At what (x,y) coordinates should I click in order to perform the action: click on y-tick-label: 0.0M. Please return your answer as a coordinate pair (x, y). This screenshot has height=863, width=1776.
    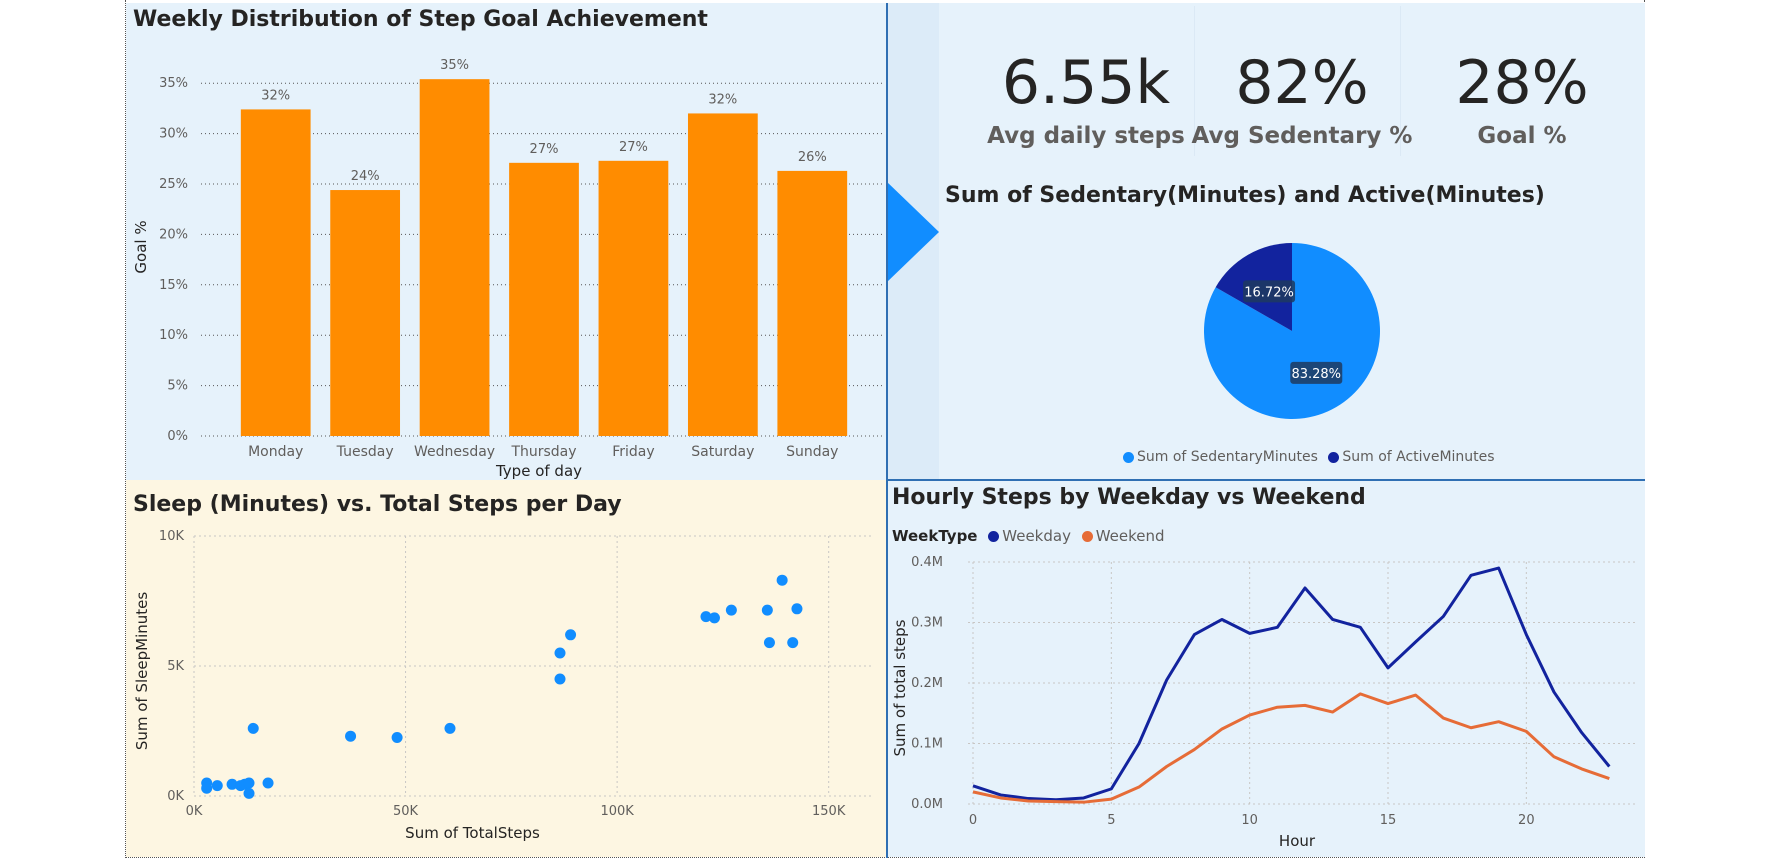
    Looking at the image, I should click on (927, 804).